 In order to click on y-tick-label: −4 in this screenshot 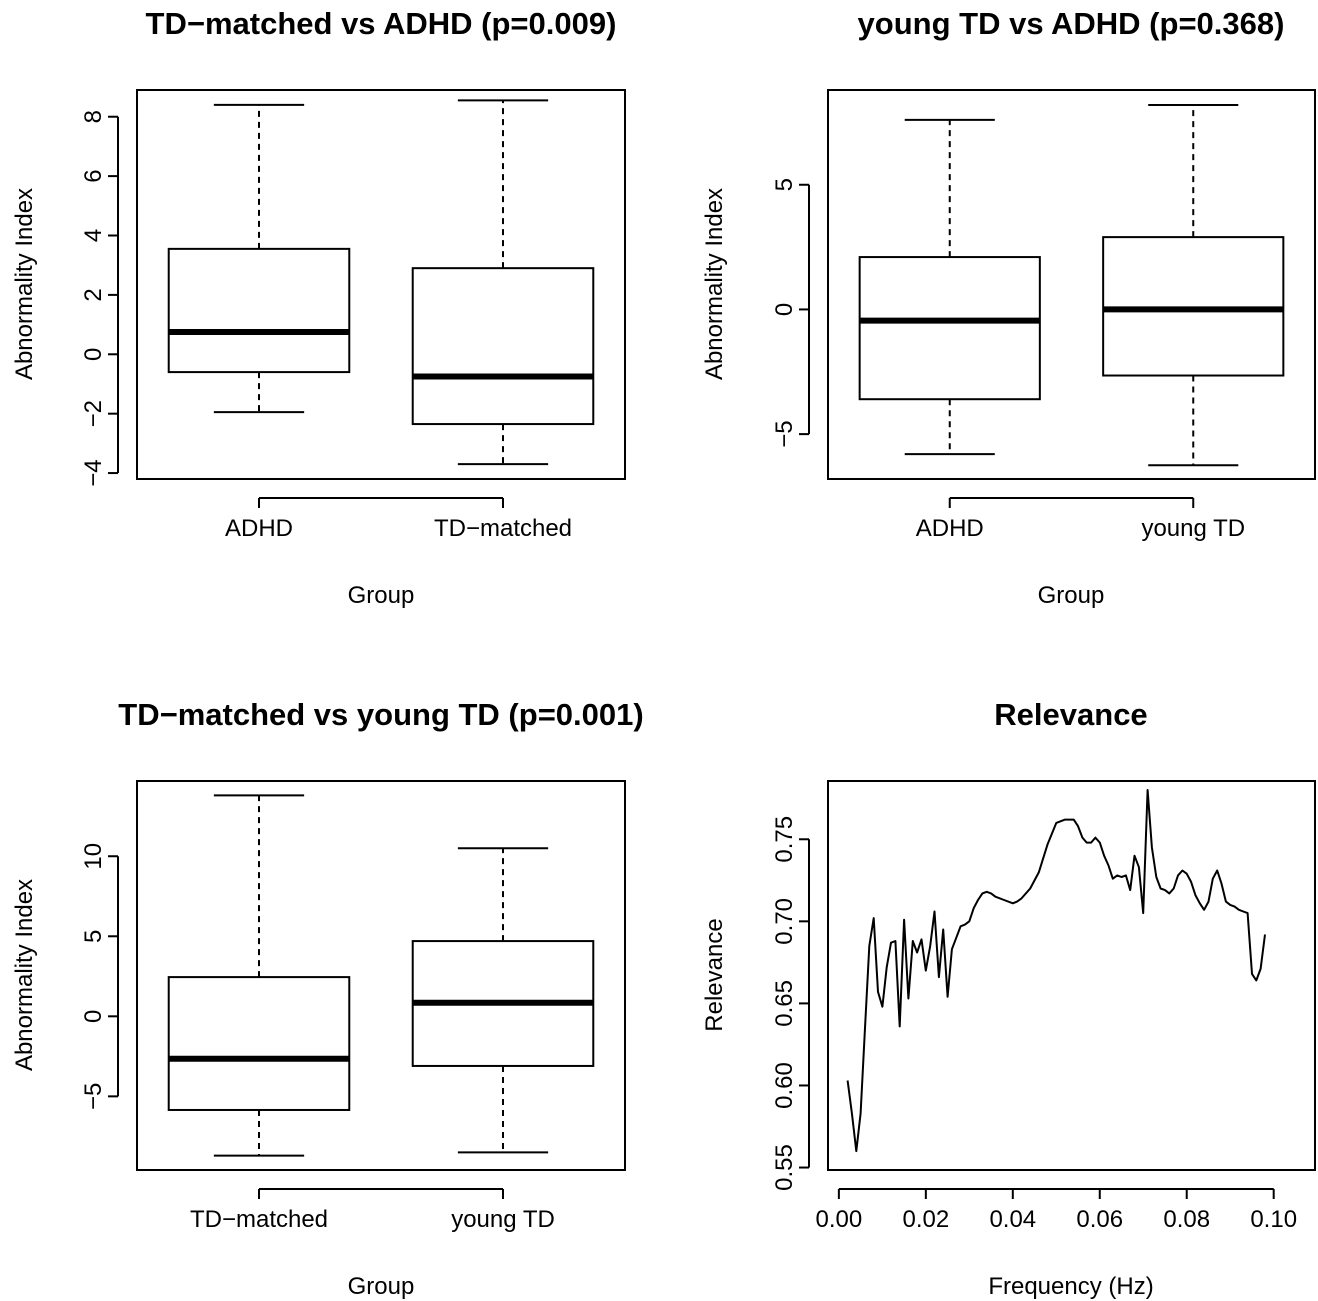, I will do `click(93, 472)`.